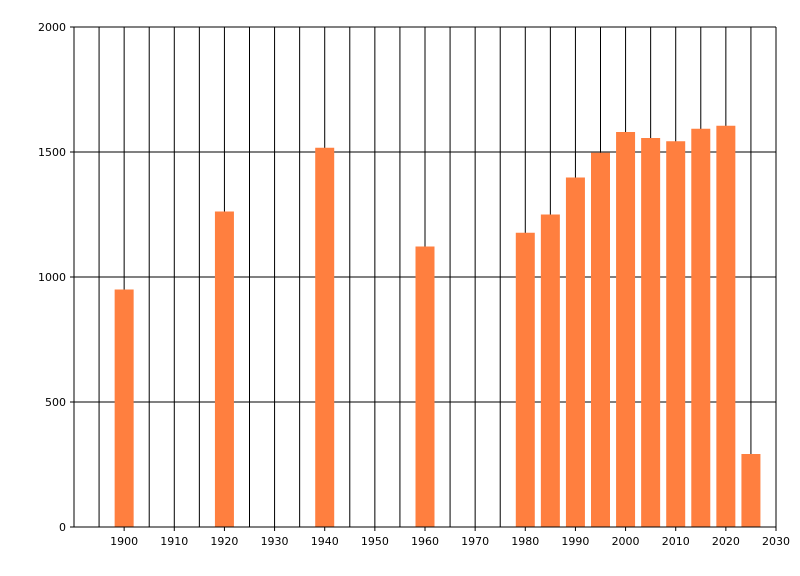 This screenshot has width=800, height=576. I want to click on x-tick-label: 1940, so click(325, 541).